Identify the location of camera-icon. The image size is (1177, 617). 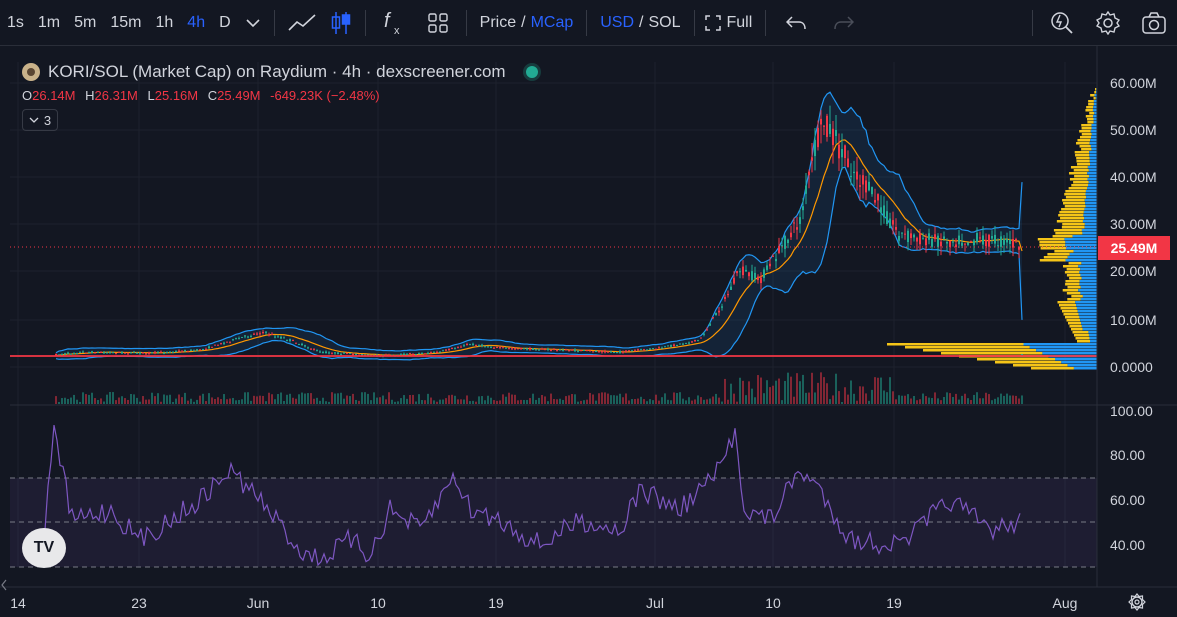
(1154, 23).